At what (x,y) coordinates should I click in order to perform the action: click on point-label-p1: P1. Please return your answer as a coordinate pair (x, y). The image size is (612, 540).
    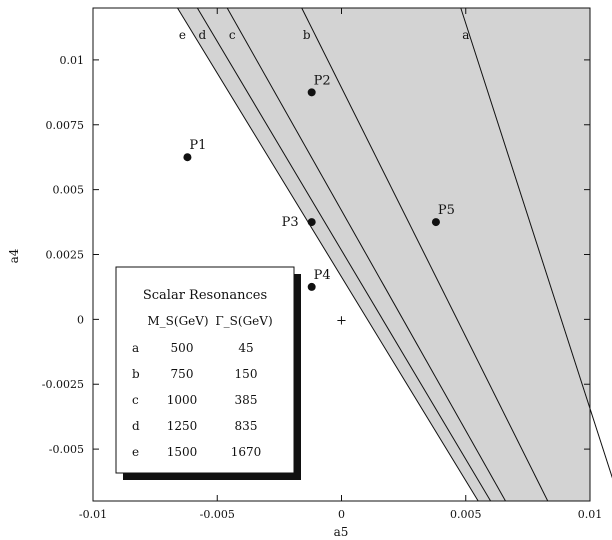
    Looking at the image, I should click on (197, 145).